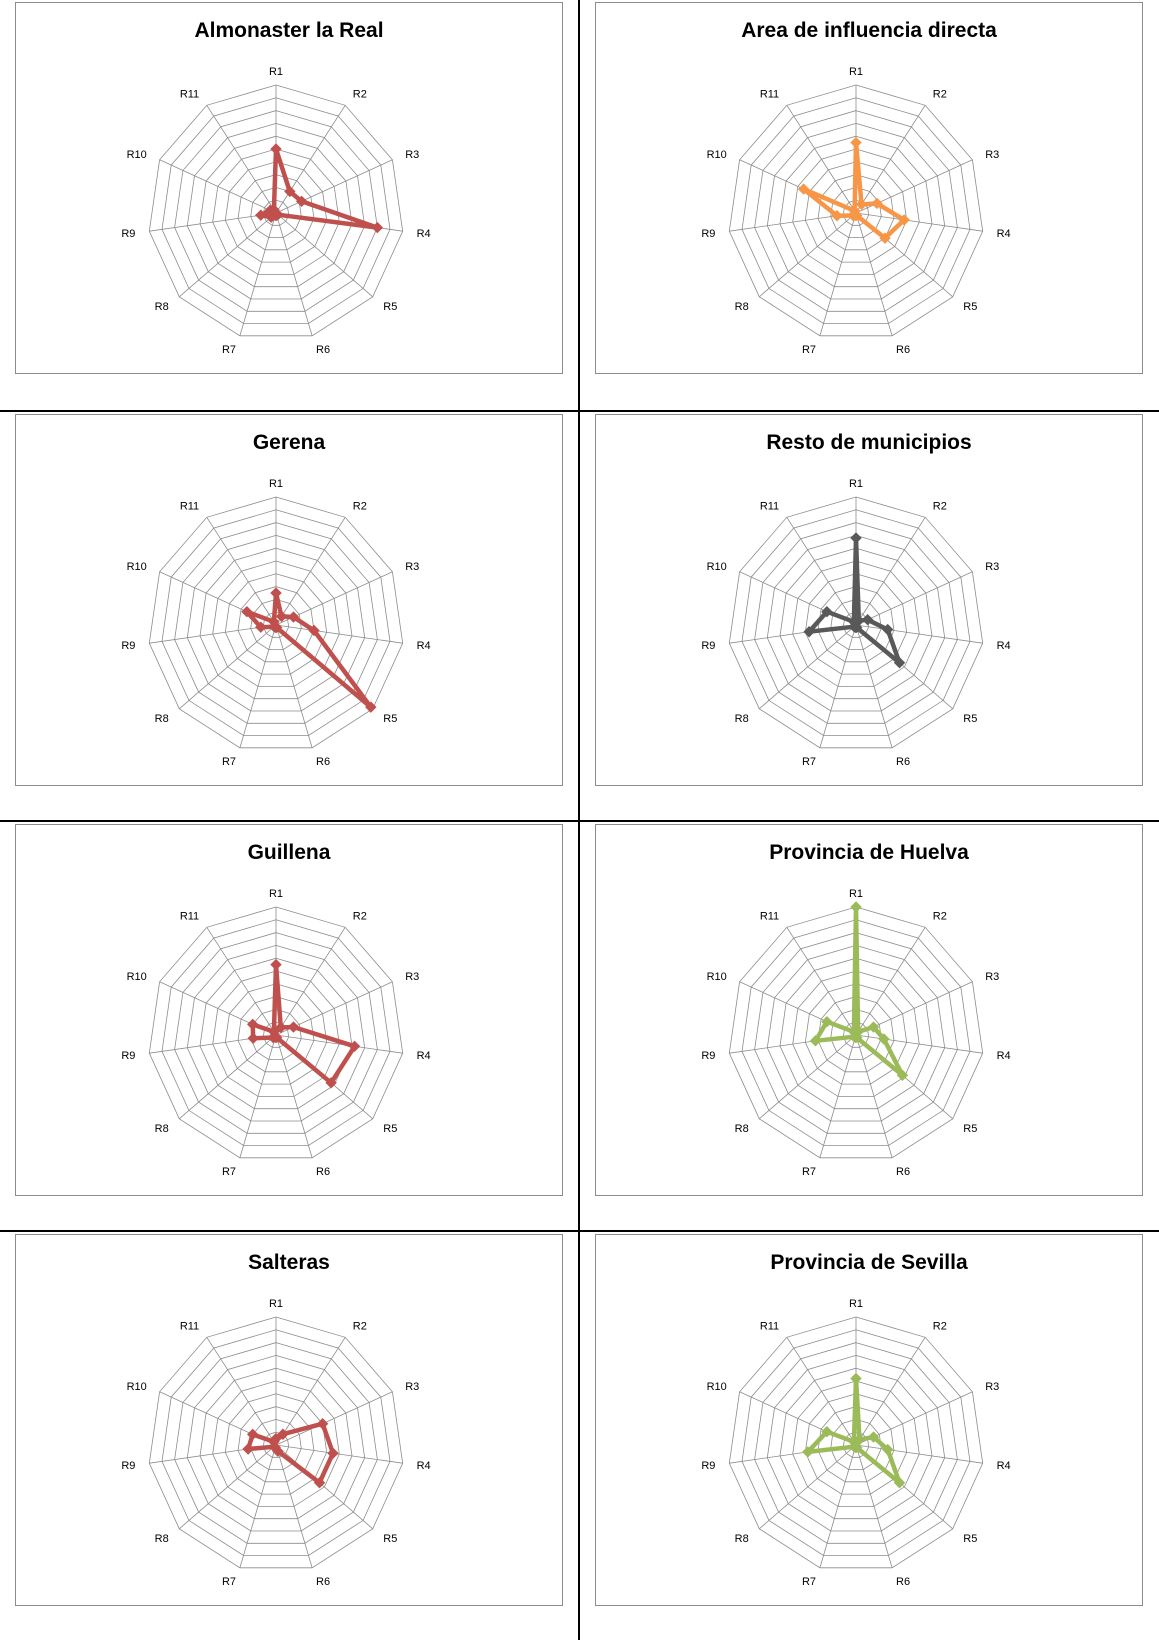 Image resolution: width=1159 pixels, height=1642 pixels. I want to click on axis-label: R1, so click(856, 894).